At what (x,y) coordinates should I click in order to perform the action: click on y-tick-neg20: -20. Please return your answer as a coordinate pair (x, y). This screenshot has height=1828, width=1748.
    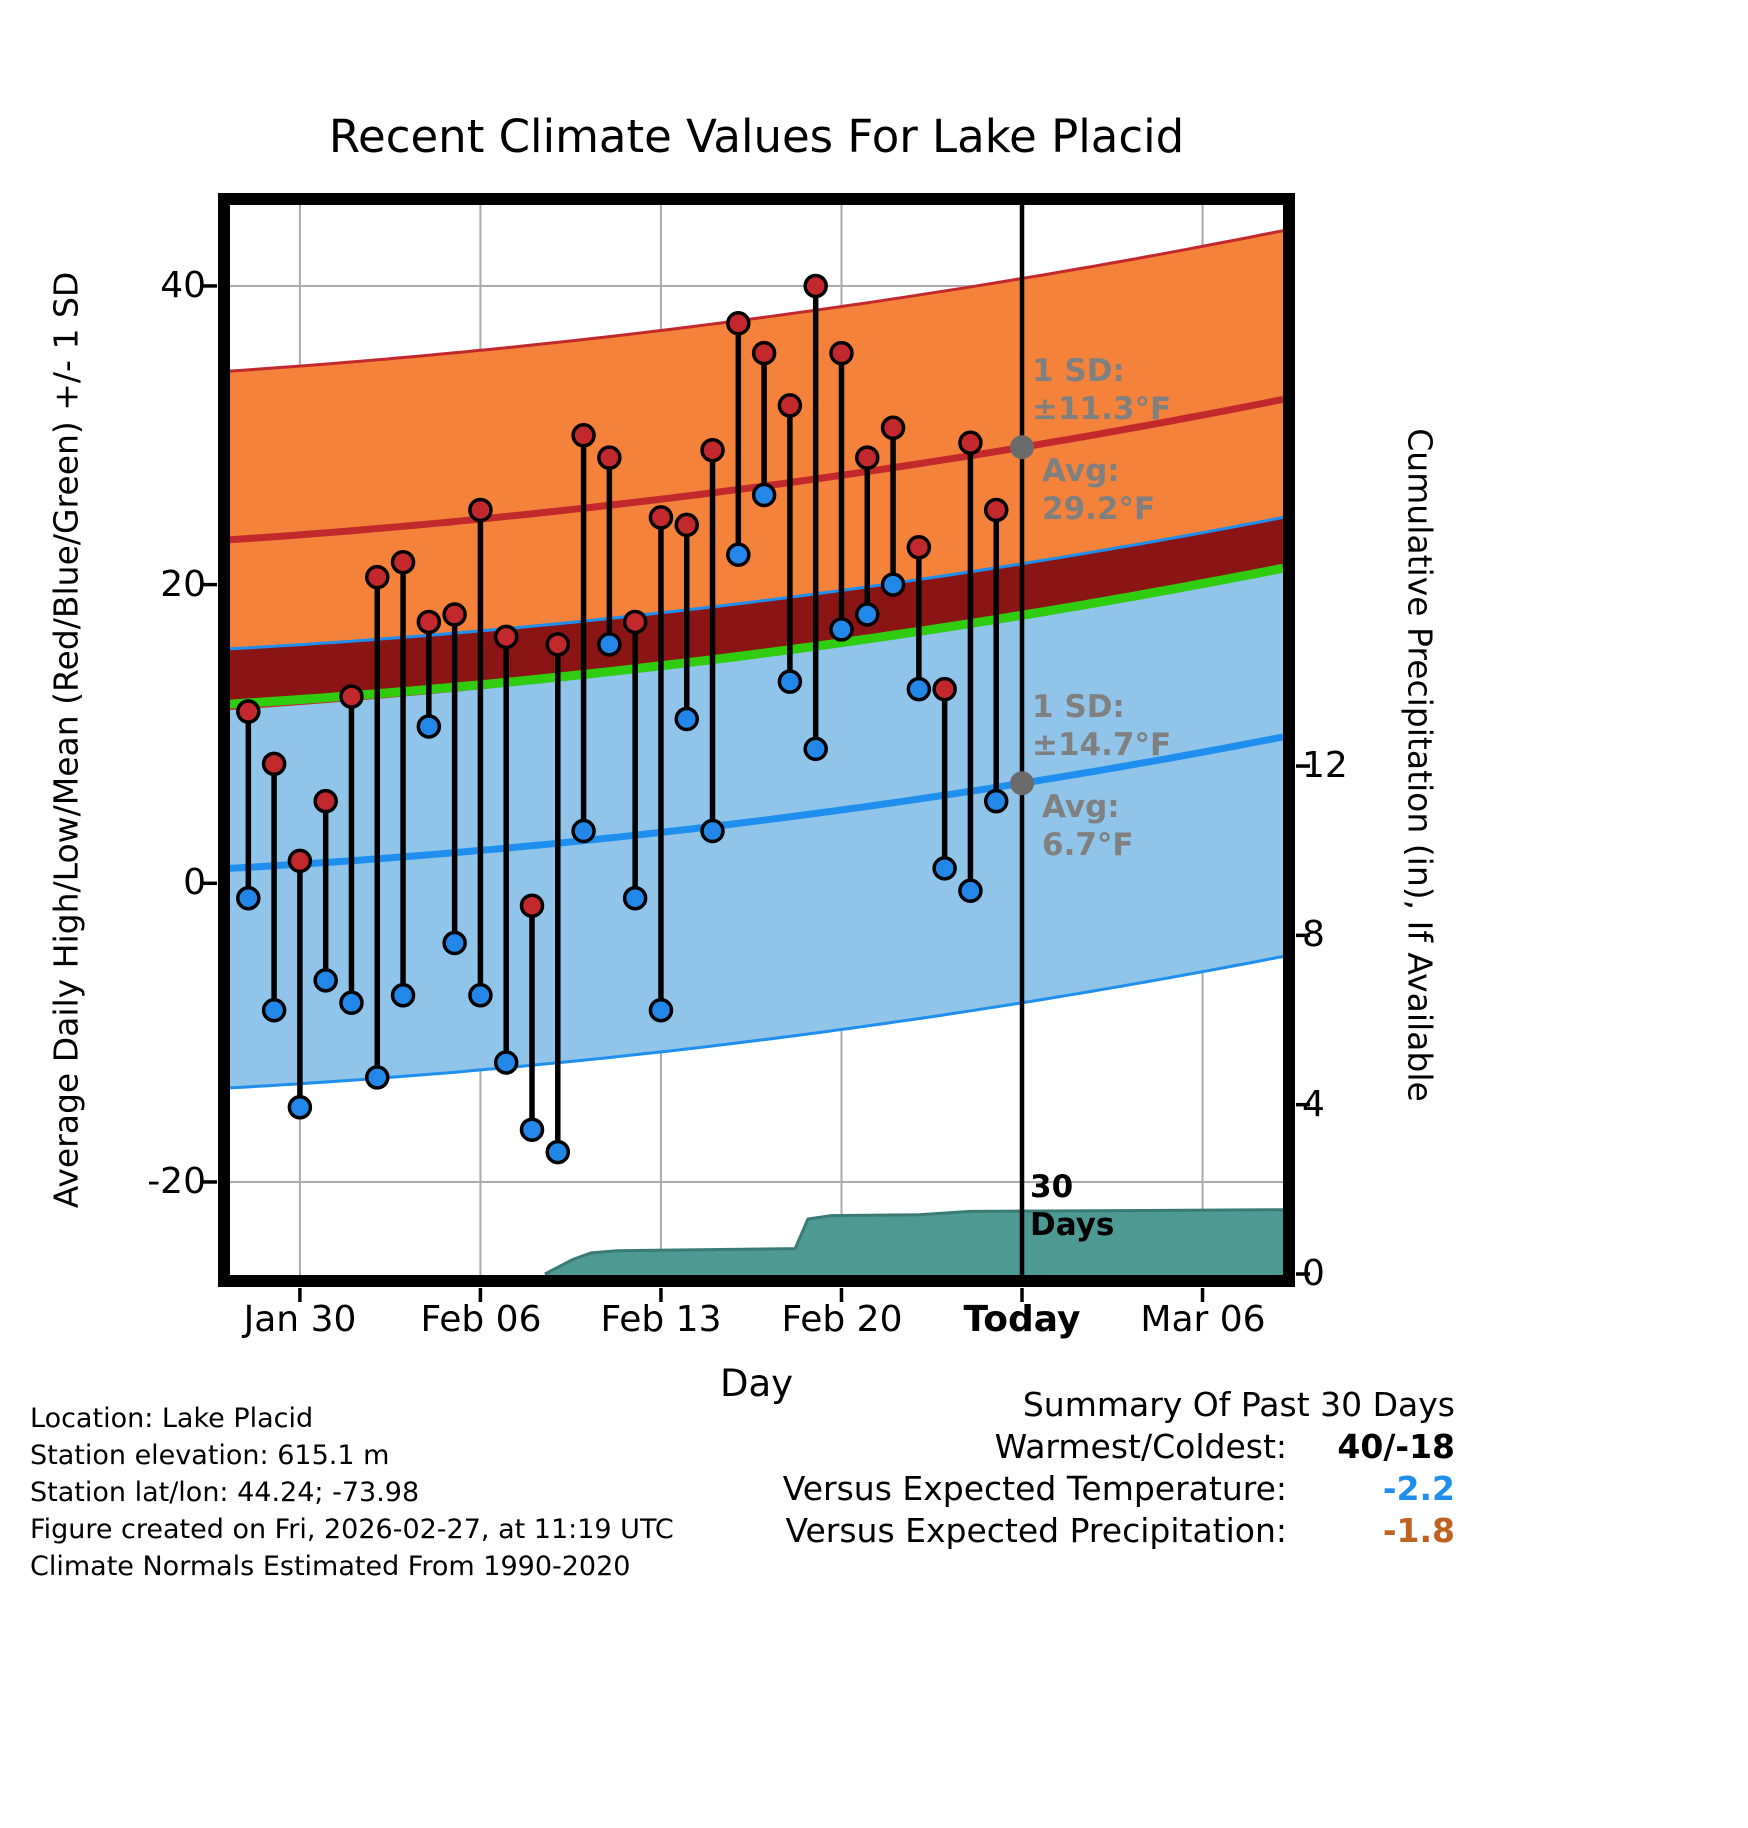
    Looking at the image, I should click on (176, 1181).